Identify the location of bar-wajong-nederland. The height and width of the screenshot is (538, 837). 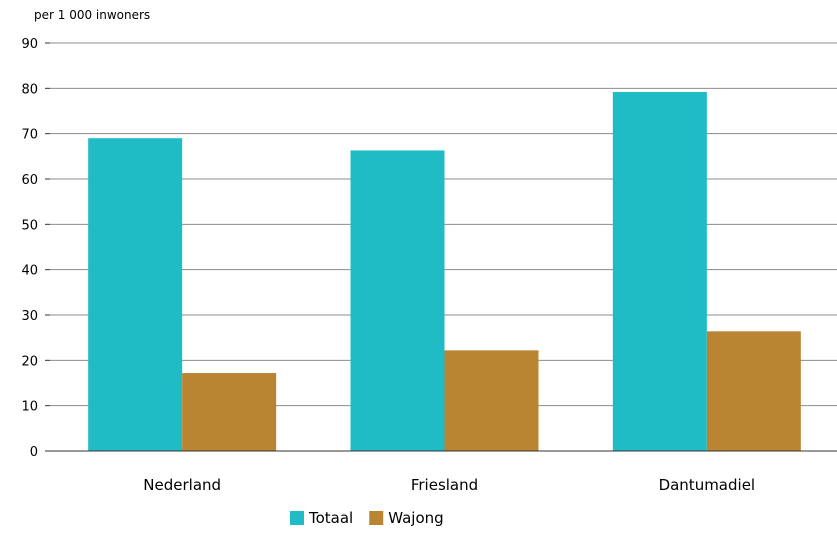
(229, 412).